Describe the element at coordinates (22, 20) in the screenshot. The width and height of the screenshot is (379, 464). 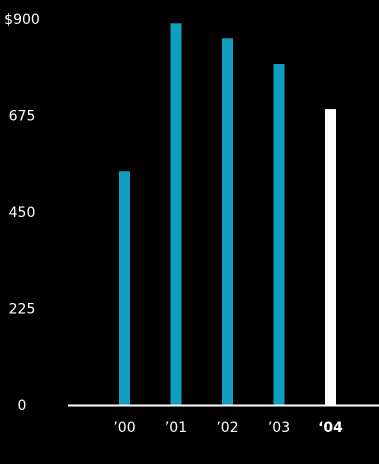
I see `y-tick-label: $900` at that location.